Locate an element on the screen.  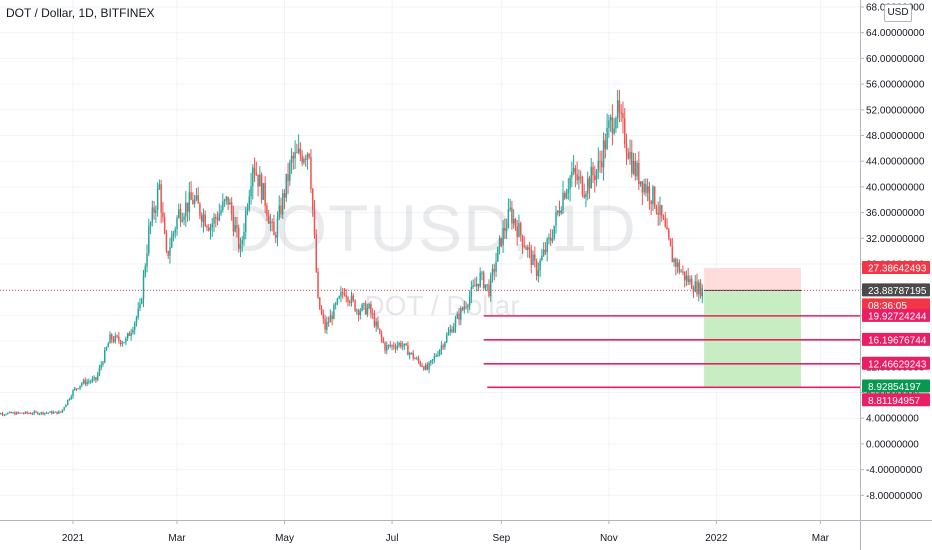
price-tag-label: 27.38642493 is located at coordinates (897, 268).